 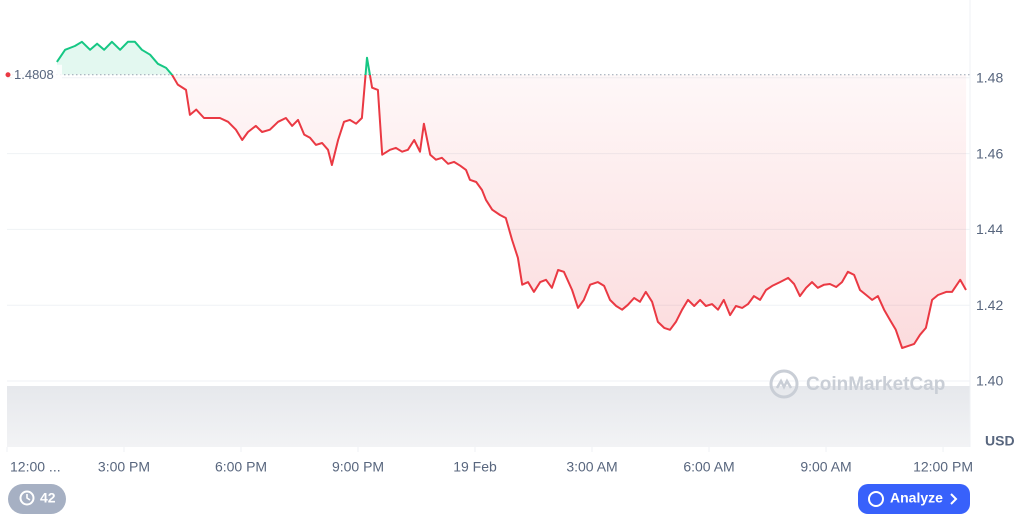 I want to click on baseline-dot, so click(x=8, y=75).